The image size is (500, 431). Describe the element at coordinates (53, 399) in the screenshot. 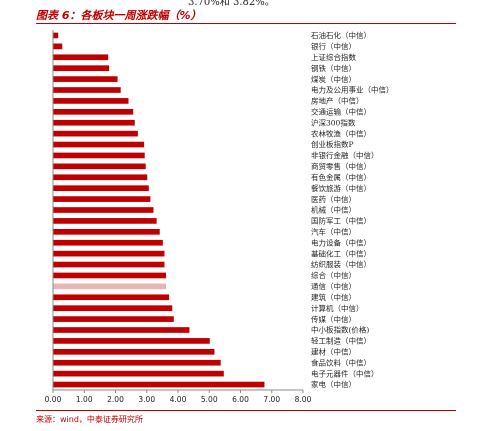

I see `x-tick-label: 0.00` at that location.